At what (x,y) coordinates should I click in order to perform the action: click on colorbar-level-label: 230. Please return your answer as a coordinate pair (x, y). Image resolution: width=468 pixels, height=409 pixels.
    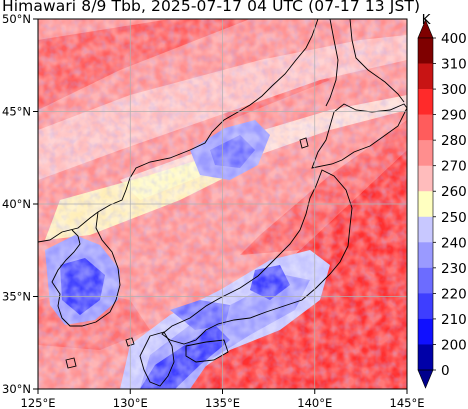
    Looking at the image, I should click on (454, 269).